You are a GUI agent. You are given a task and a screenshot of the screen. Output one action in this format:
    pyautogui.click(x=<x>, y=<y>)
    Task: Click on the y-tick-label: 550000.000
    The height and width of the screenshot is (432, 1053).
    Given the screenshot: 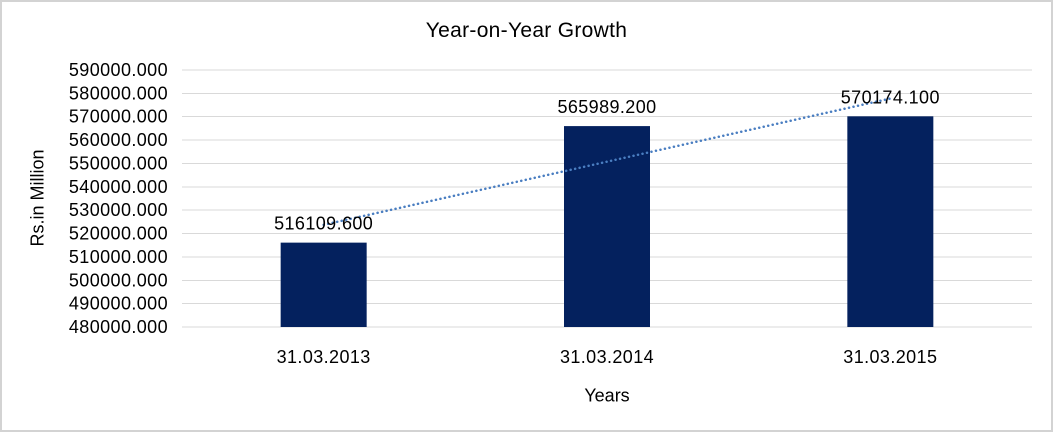 What is the action you would take?
    pyautogui.click(x=118, y=163)
    